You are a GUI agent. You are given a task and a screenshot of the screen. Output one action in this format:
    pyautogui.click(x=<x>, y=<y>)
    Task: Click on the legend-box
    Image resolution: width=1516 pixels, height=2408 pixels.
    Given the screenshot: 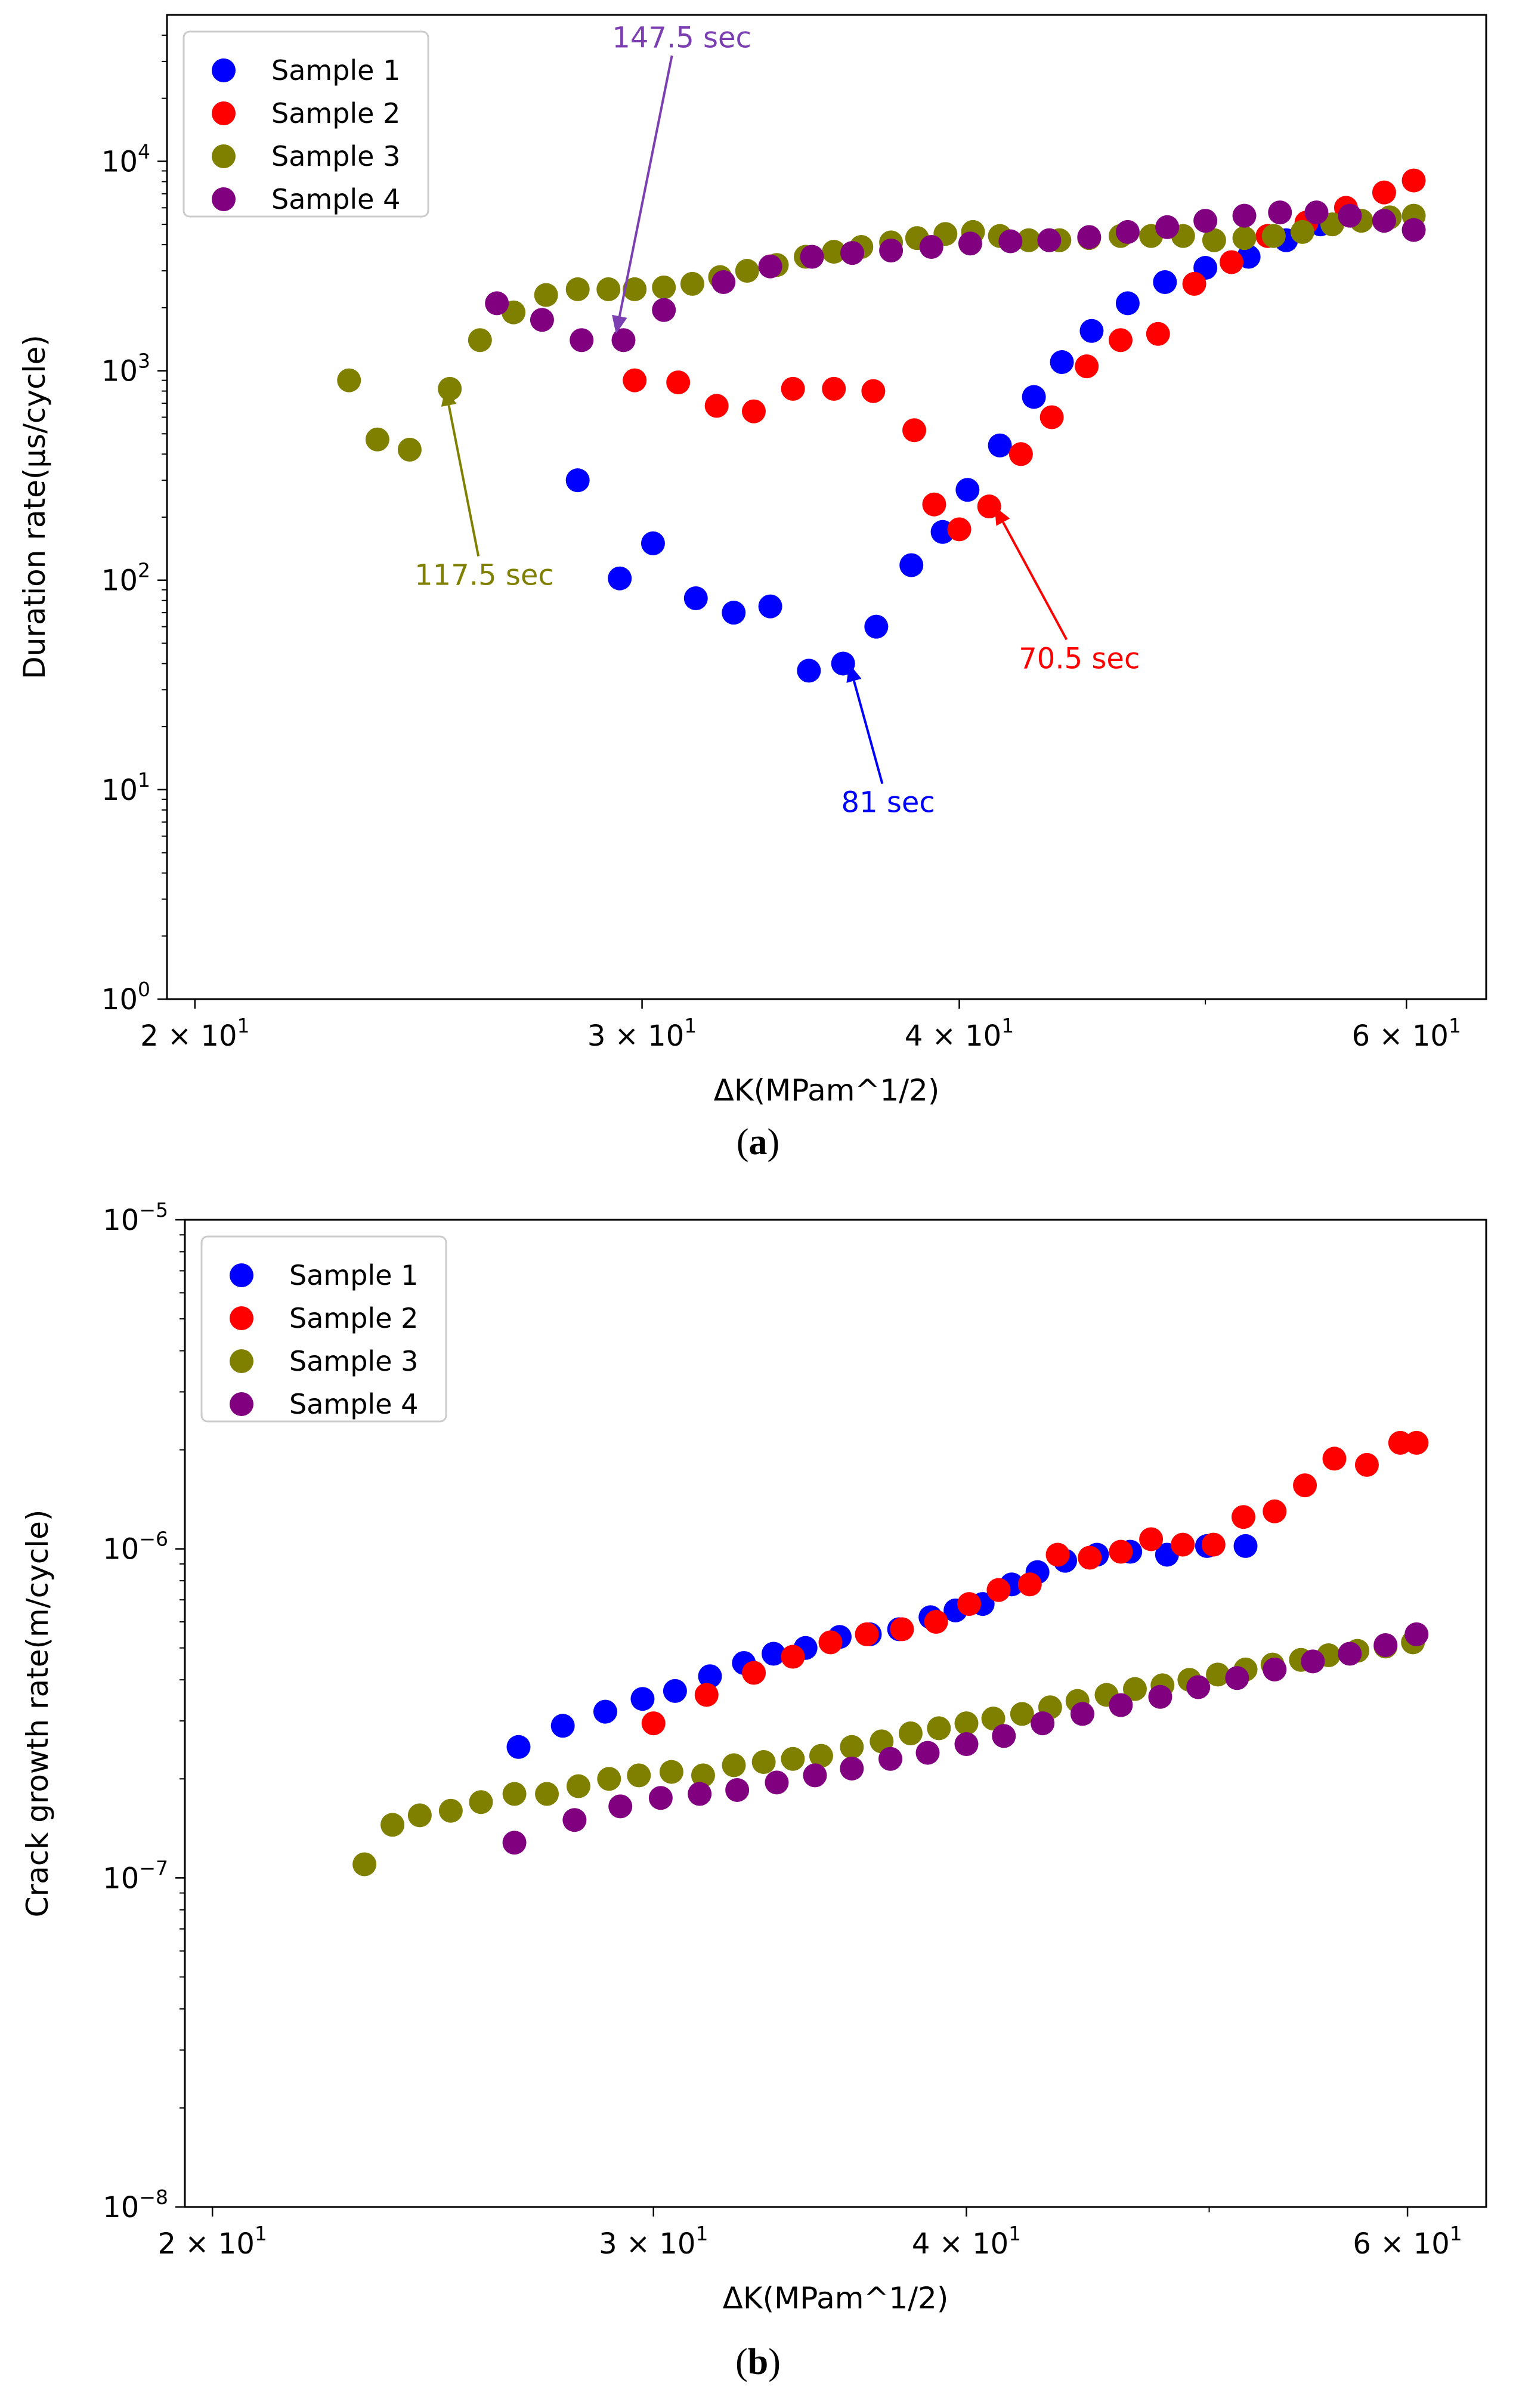 What is the action you would take?
    pyautogui.click(x=305, y=124)
    